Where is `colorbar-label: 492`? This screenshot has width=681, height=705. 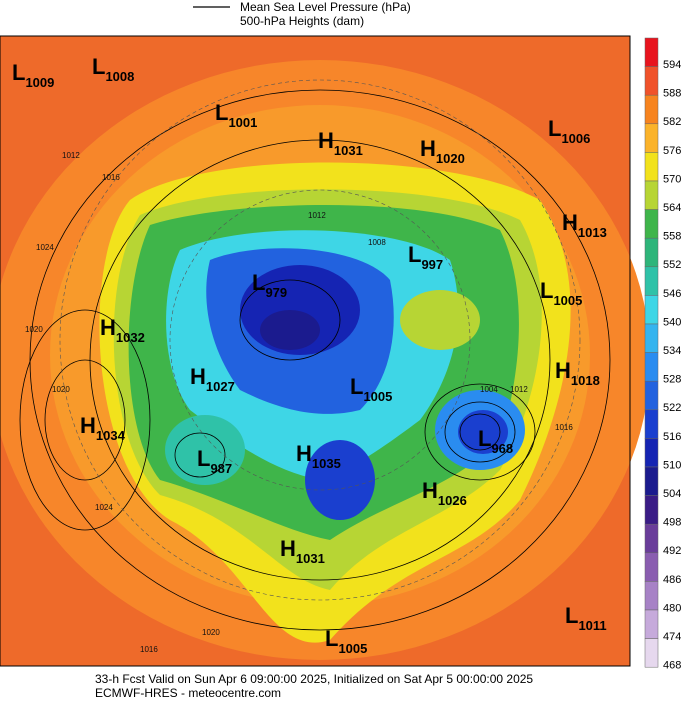 colorbar-label: 492 is located at coordinates (672, 551).